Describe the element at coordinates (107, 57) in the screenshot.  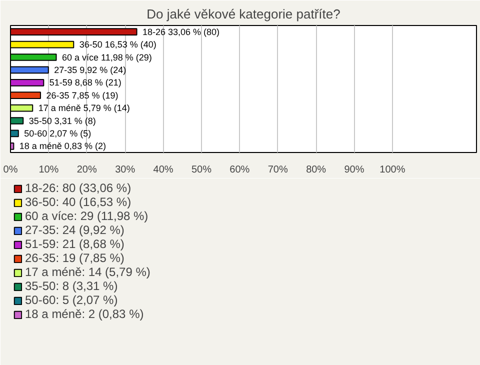
I see `data-label: 60 a více 11,98 % (29)` at that location.